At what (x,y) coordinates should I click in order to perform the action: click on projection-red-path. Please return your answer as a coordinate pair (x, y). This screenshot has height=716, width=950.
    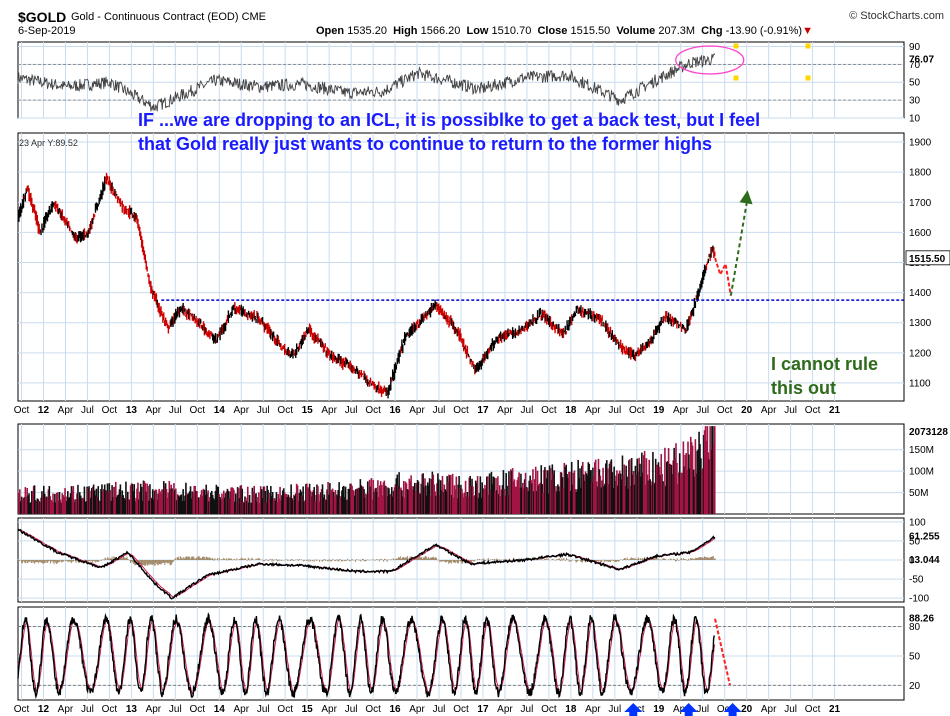
    Looking at the image, I should click on (723, 276).